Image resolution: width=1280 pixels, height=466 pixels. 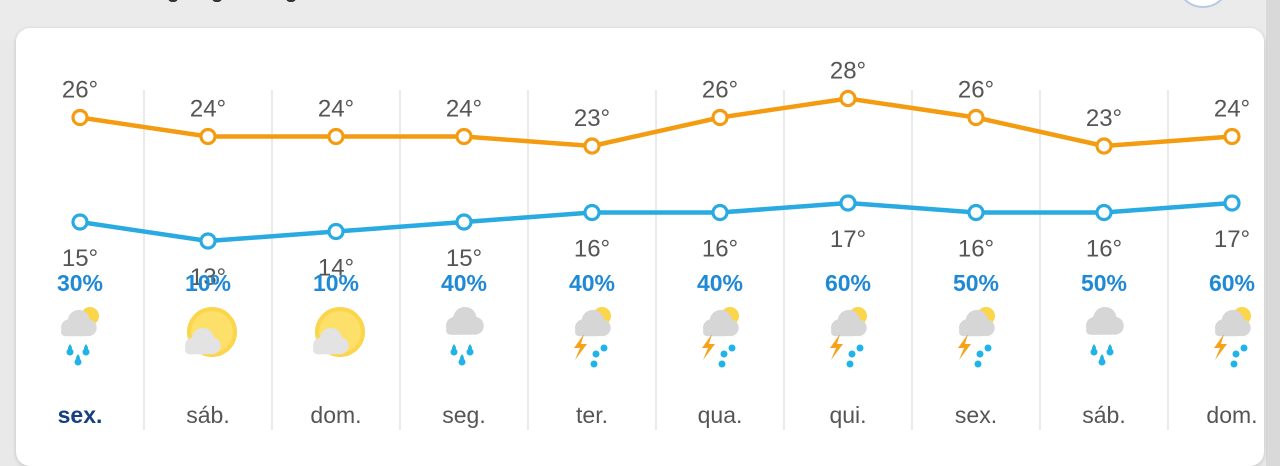 What do you see at coordinates (656, 222) in the screenshot?
I see `min-temp-line` at bounding box center [656, 222].